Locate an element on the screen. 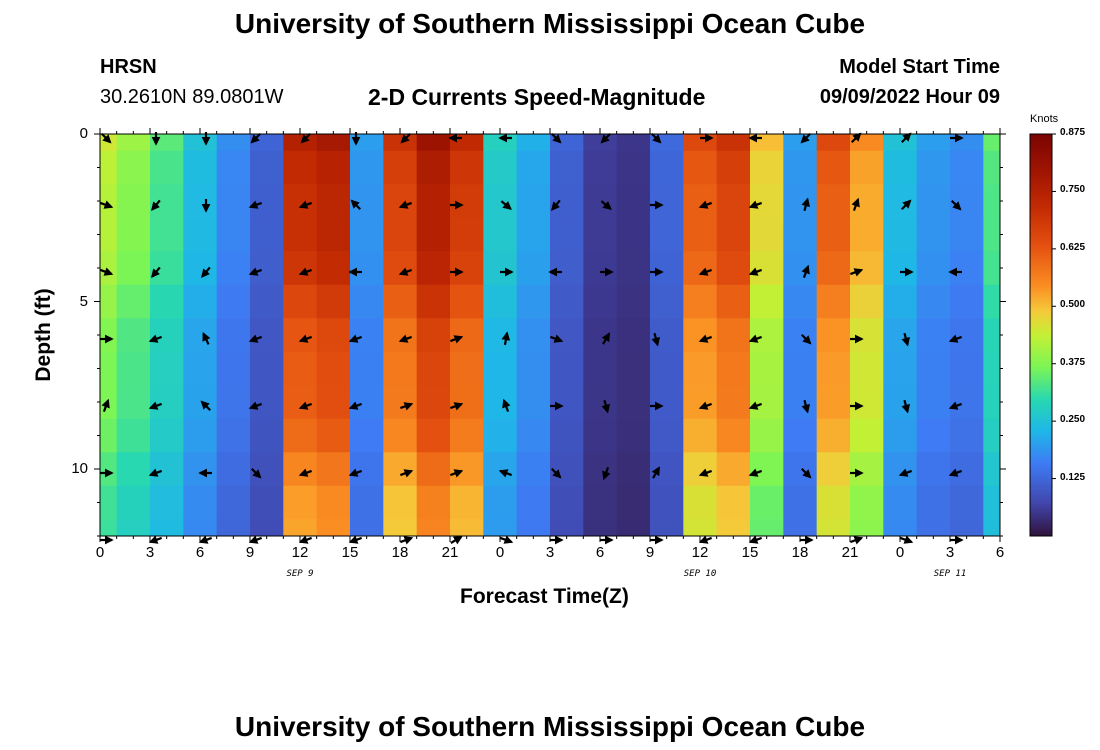  x-tick-label: 6 is located at coordinates (1000, 552).